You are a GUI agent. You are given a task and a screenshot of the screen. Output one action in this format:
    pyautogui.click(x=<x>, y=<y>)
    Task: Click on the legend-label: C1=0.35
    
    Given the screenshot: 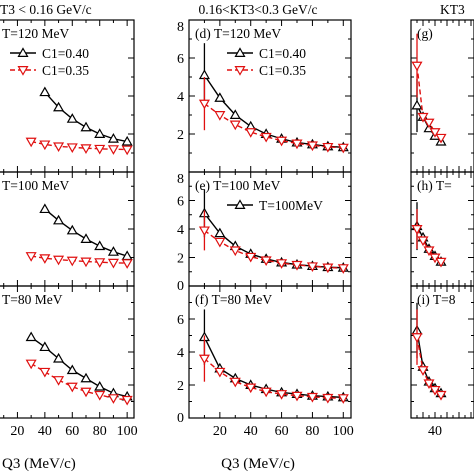 What is the action you would take?
    pyautogui.click(x=65, y=70)
    